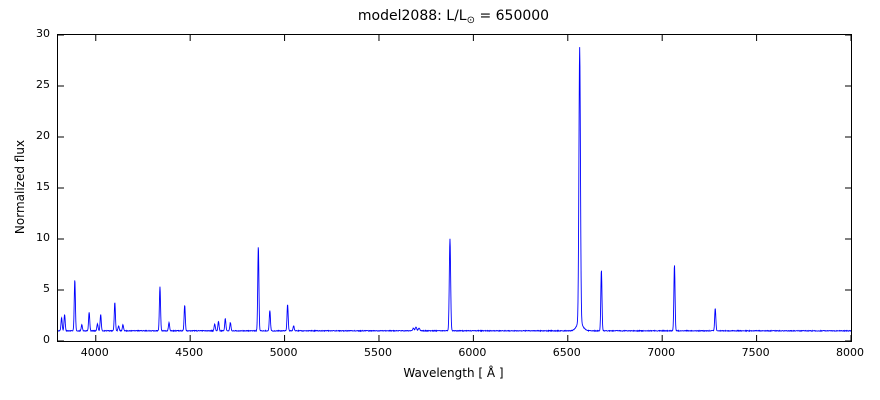 This screenshot has height=400, width=880. What do you see at coordinates (43, 33) in the screenshot?
I see `y-tick-label: 30` at bounding box center [43, 33].